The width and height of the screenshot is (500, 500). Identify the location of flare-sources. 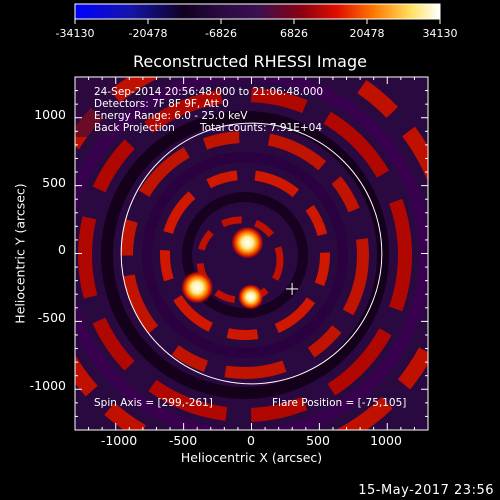
(222, 268).